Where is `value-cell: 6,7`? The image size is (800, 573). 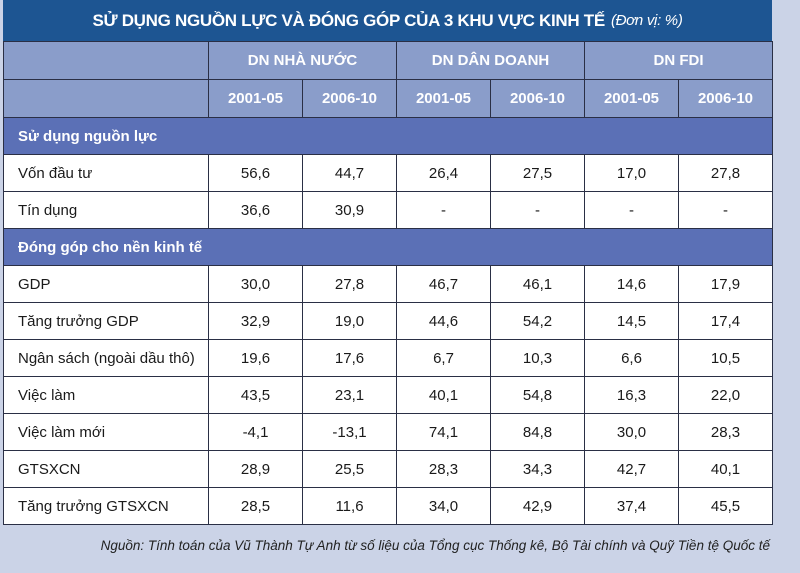 value-cell: 6,7 is located at coordinates (443, 358).